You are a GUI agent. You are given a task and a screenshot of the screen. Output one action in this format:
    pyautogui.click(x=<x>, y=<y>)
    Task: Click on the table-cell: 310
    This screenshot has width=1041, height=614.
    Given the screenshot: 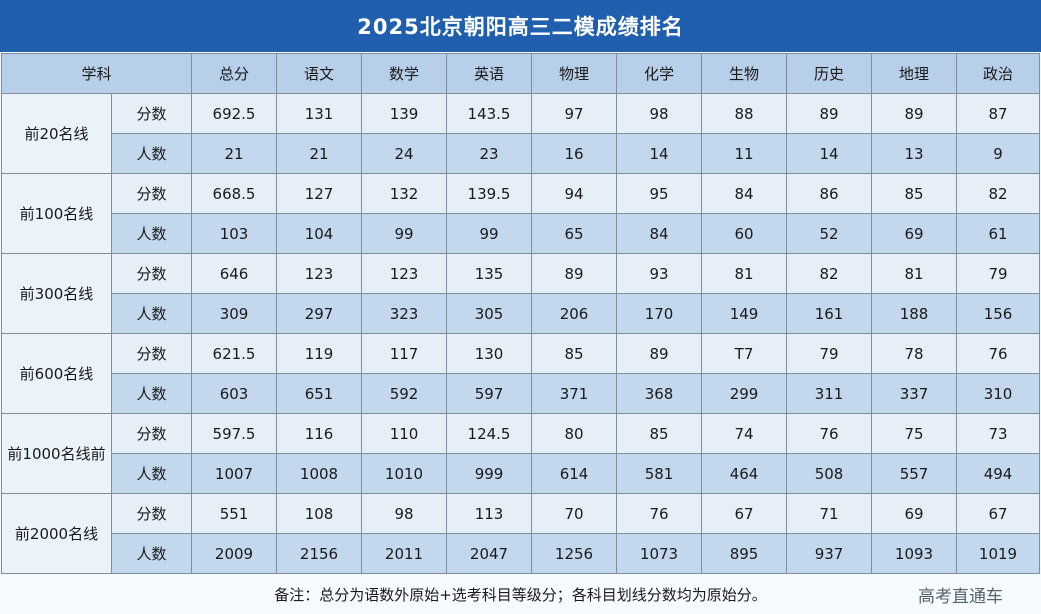 What is the action you would take?
    pyautogui.click(x=998, y=393)
    